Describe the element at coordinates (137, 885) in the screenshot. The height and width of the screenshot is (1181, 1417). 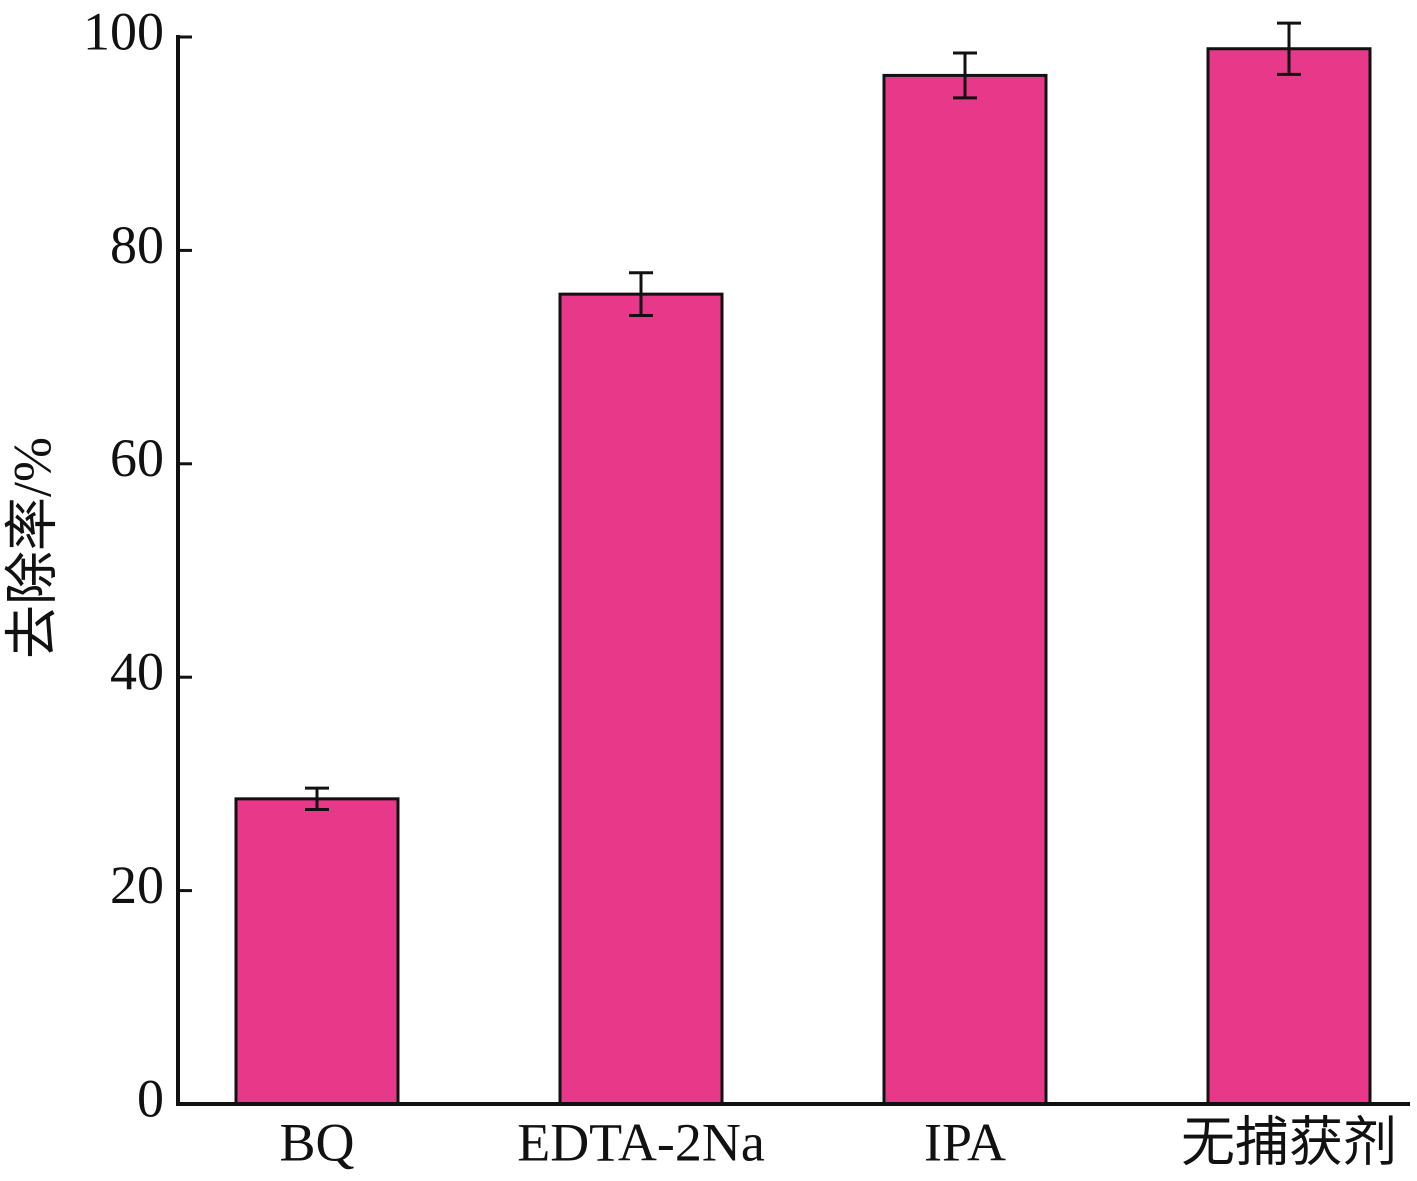
I see `y-tick-label: 20` at that location.